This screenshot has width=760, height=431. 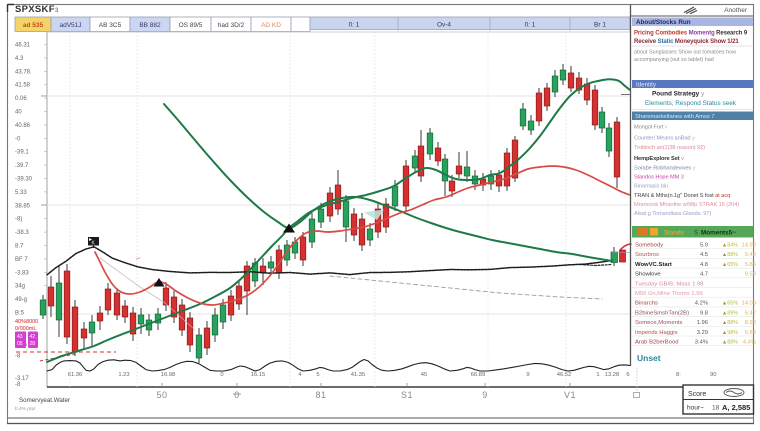 What do you see at coordinates (168, 375) in the screenshot?
I see `svg-text: 16.98` at bounding box center [168, 375].